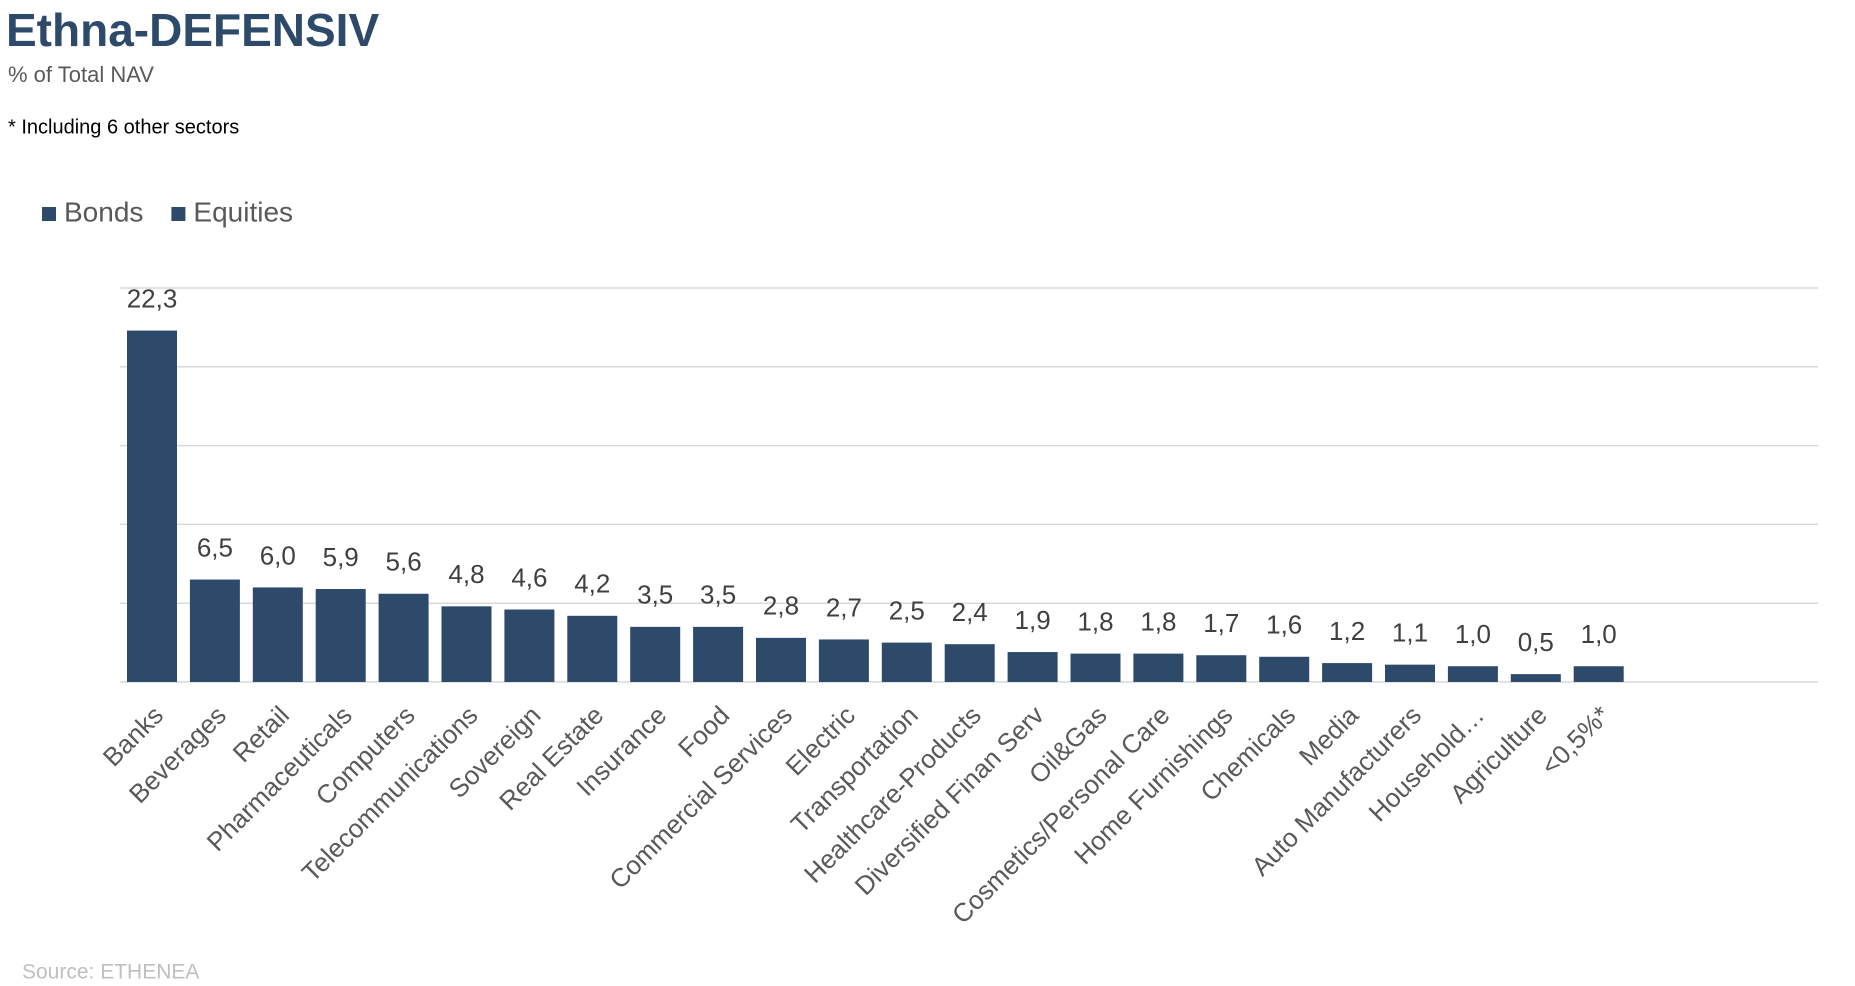 The width and height of the screenshot is (1855, 986). What do you see at coordinates (110, 972) in the screenshot?
I see `source: Source: ETHENEA` at bounding box center [110, 972].